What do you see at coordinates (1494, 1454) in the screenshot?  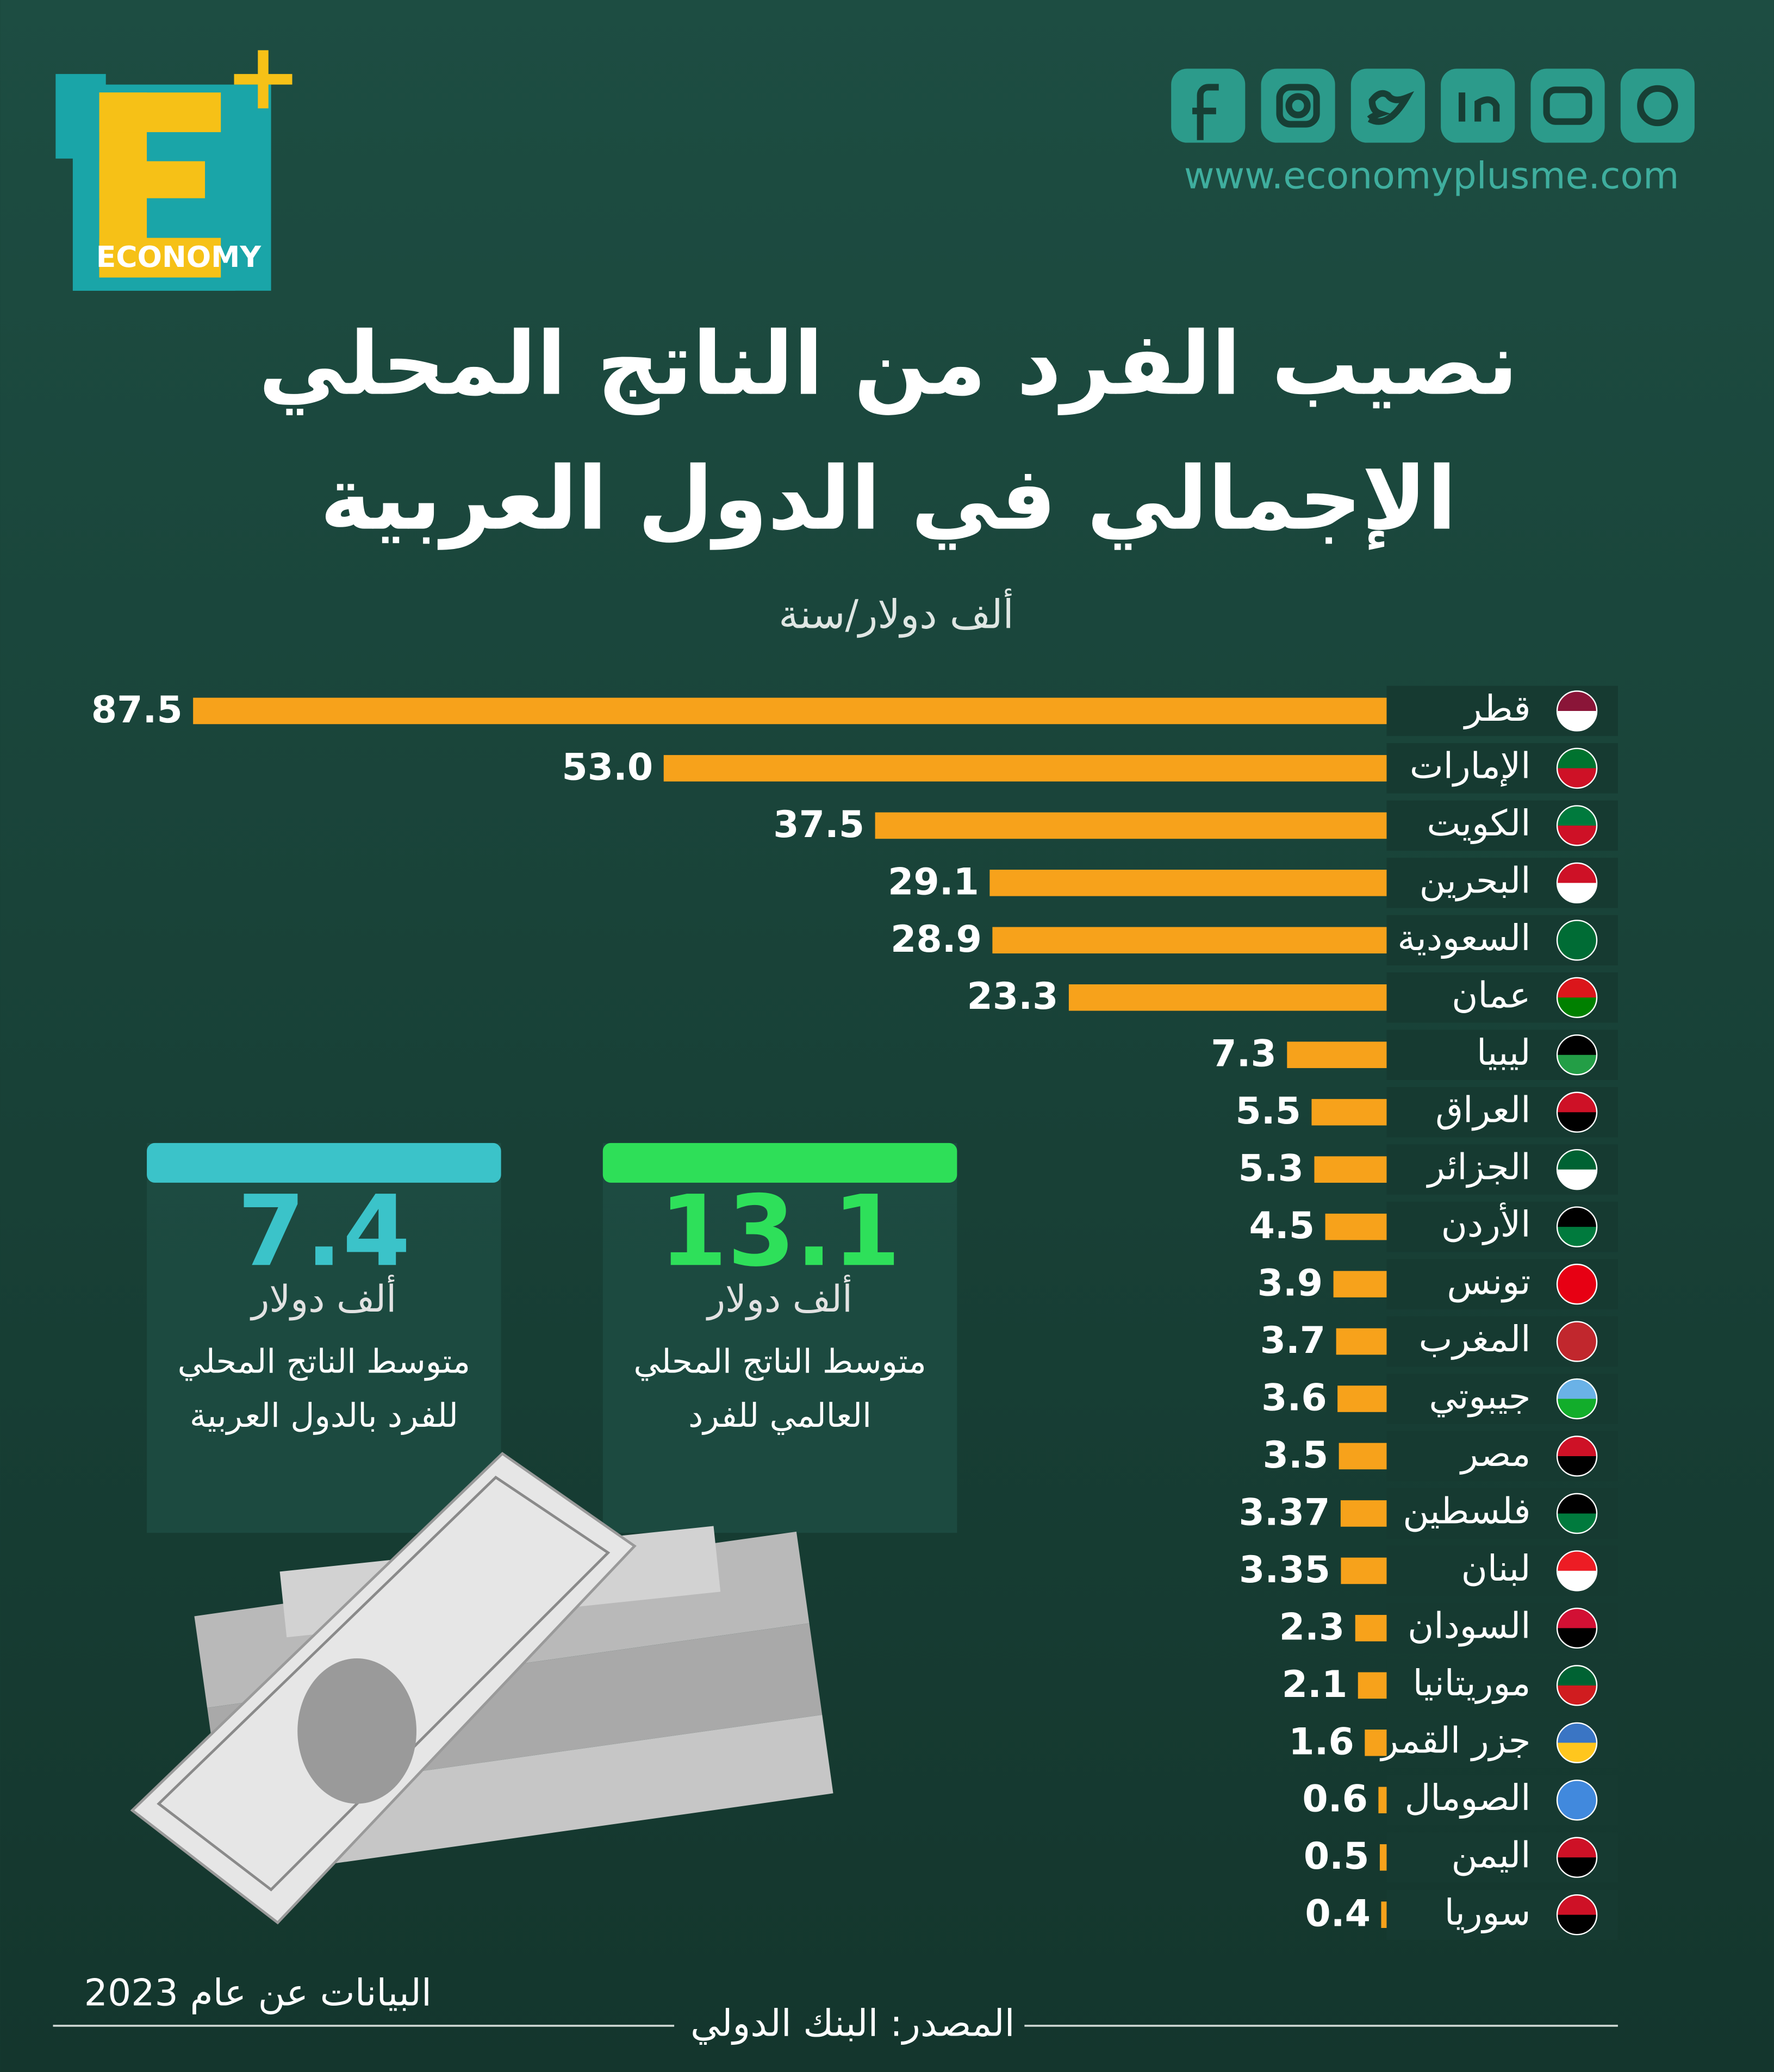 I see `category-label: مصر` at bounding box center [1494, 1454].